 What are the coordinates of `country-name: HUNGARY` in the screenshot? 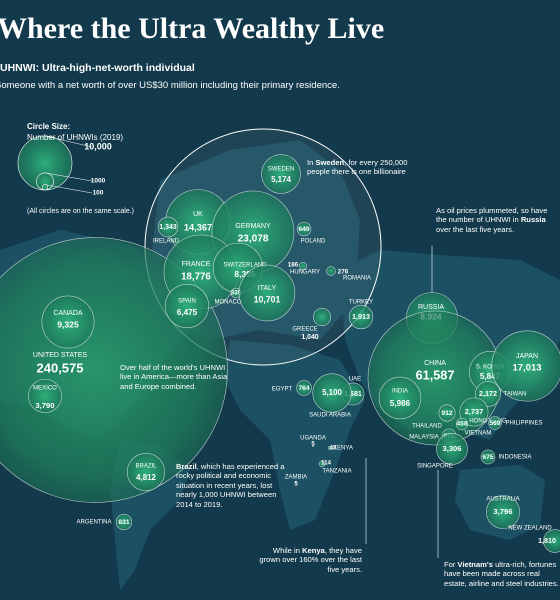 It's located at (305, 273).